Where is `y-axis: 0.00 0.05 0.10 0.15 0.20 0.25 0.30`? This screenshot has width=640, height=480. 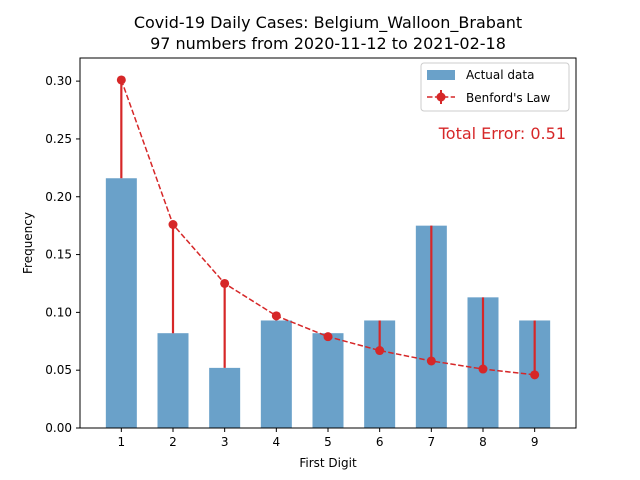
y-axis: 0.00 0.05 0.10 0.15 0.20 0.25 0.30 is located at coordinates (62, 254).